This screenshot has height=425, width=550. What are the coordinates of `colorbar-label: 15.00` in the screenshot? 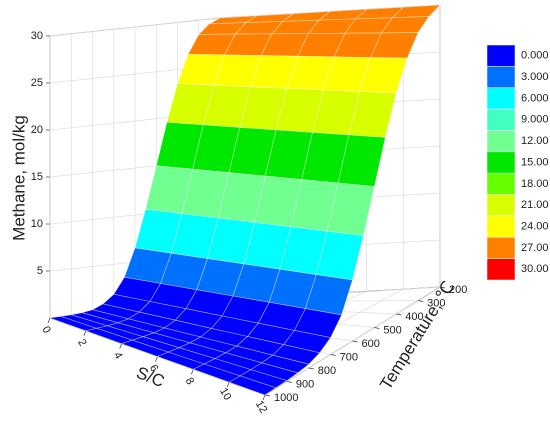 It's located at (535, 162).